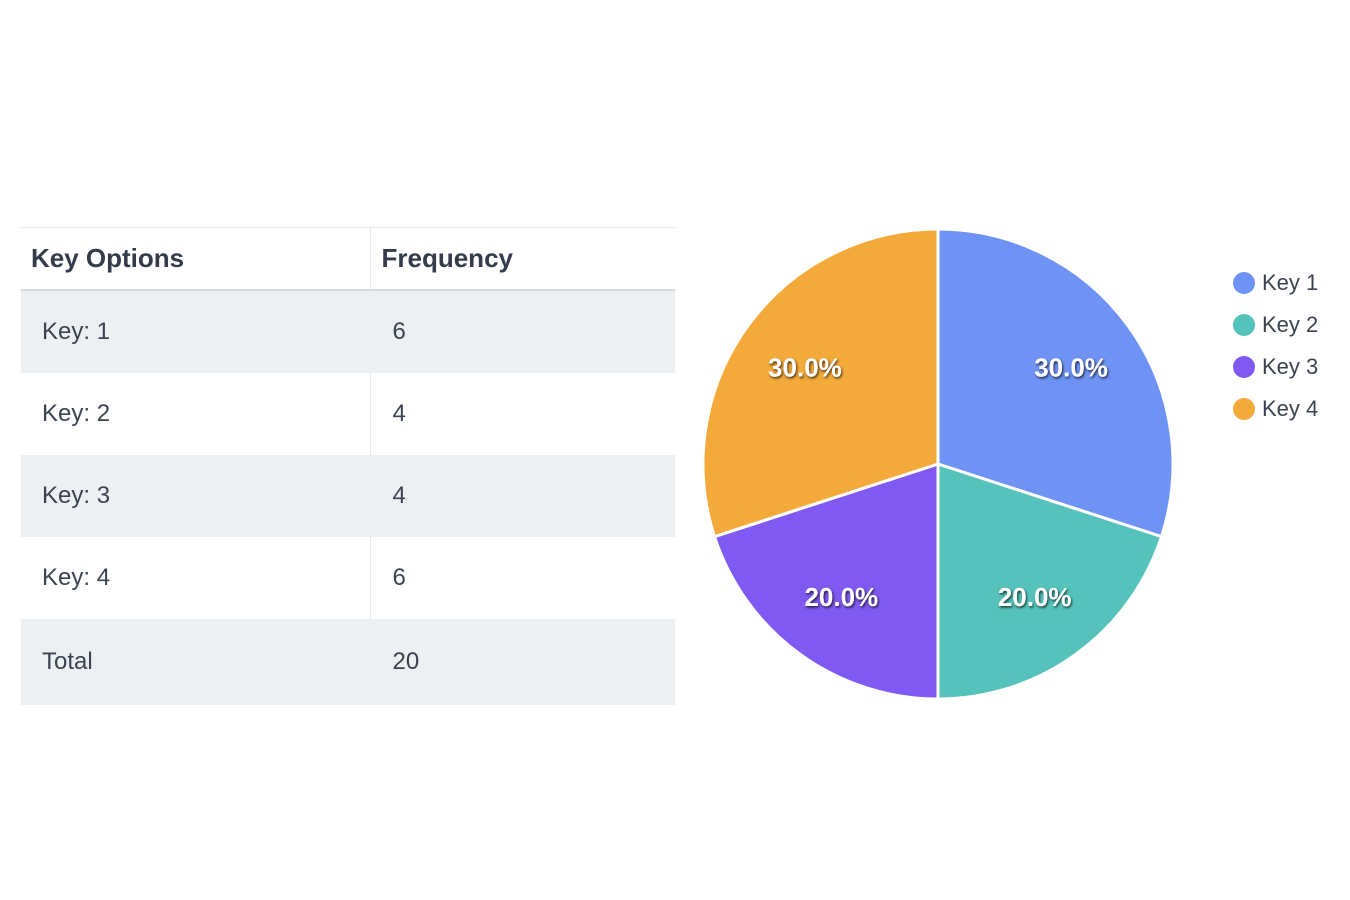  Describe the element at coordinates (1071, 367) in the screenshot. I see `pie-slice-label-key-1: 30.0%` at that location.